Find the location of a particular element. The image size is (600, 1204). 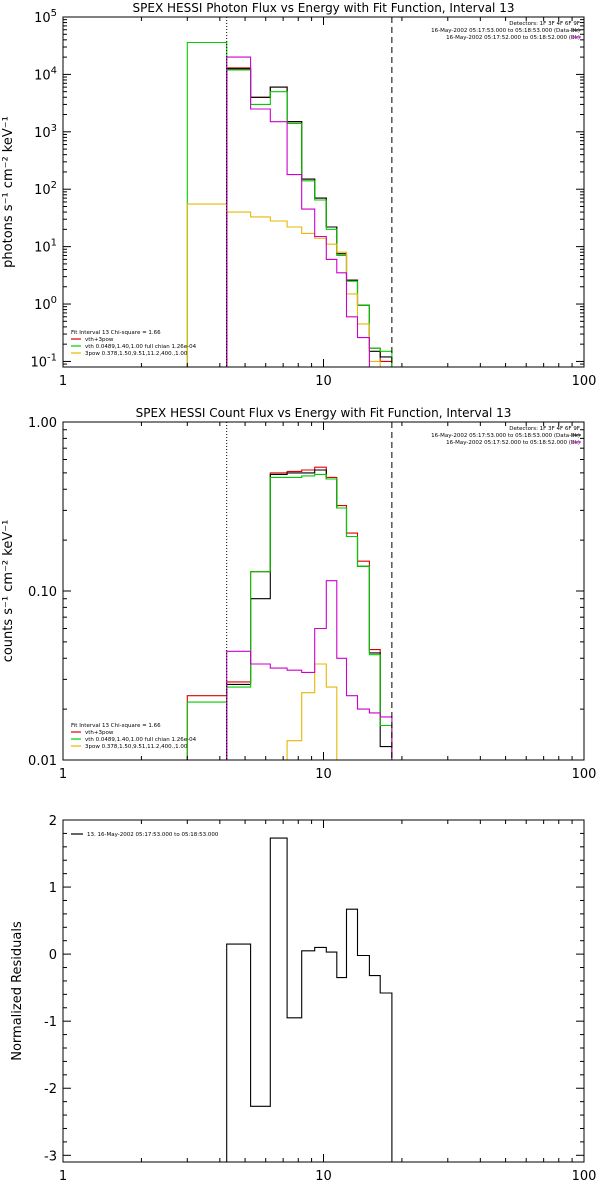

y-tick-label-exponent: 4 is located at coordinates (54, 70).